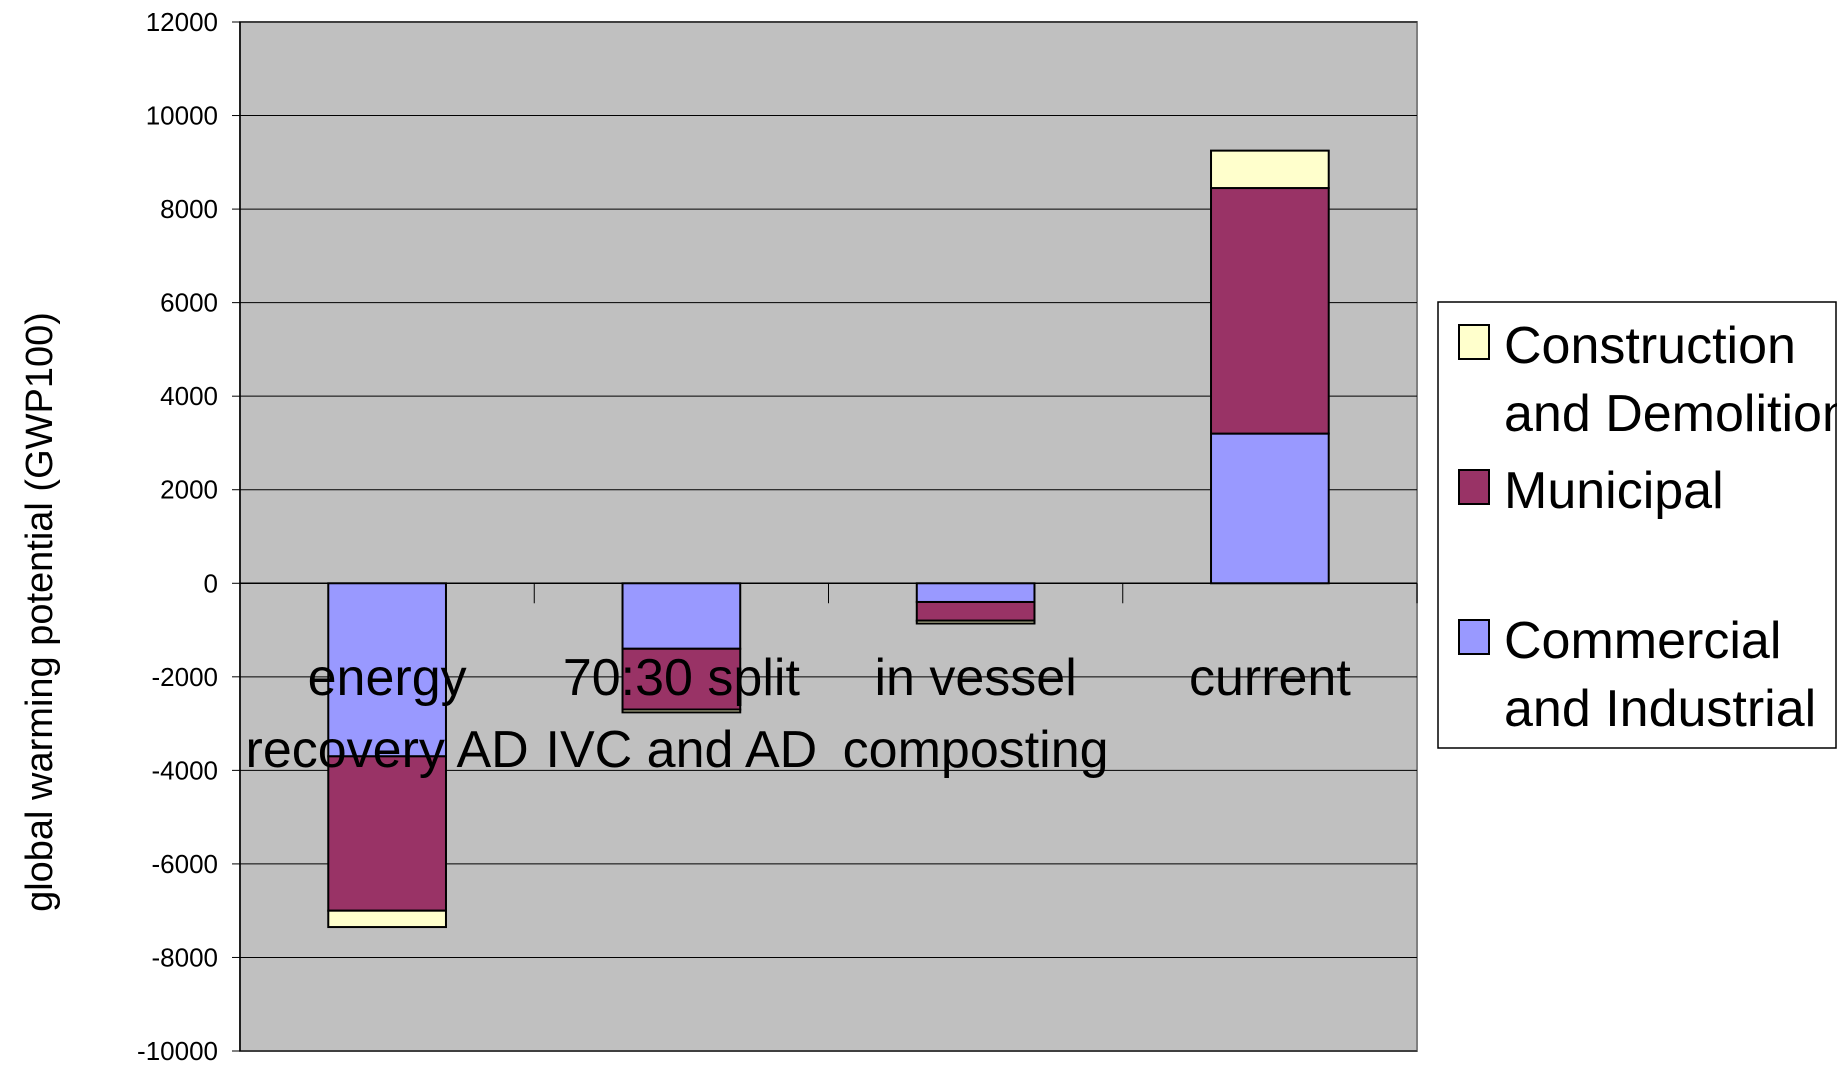  I want to click on category-label: in vessel, so click(975, 678).